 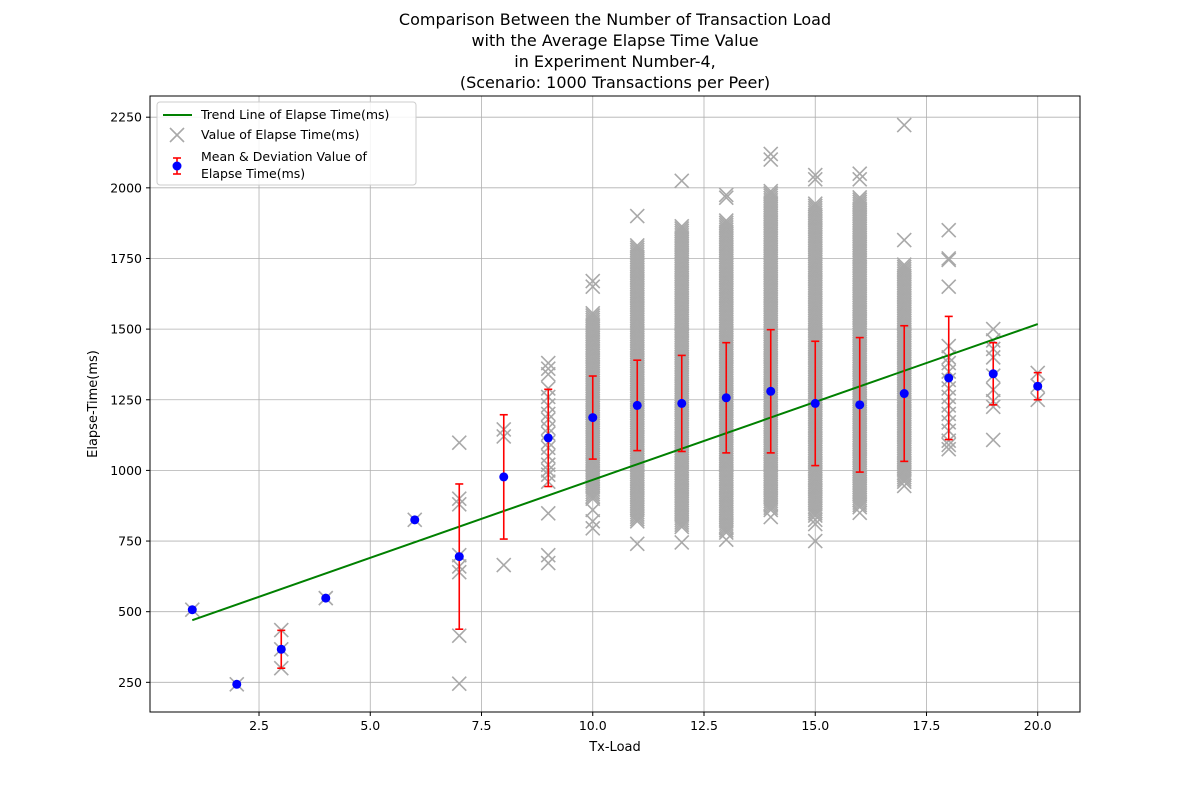 What do you see at coordinates (177, 135) in the screenshot?
I see `legend-scatter-swatch` at bounding box center [177, 135].